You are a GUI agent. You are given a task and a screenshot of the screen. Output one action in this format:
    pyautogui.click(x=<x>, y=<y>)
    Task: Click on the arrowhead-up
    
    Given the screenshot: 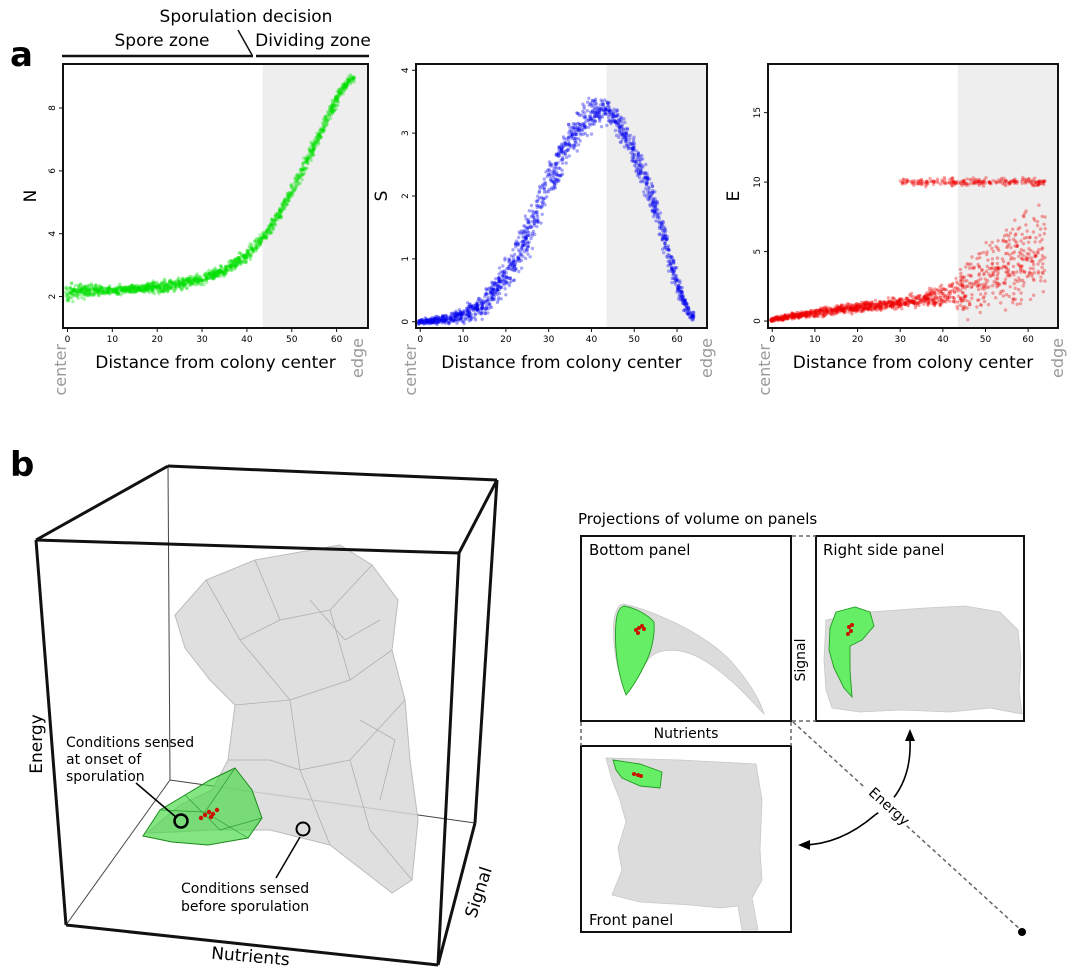 What is the action you would take?
    pyautogui.click(x=910, y=735)
    